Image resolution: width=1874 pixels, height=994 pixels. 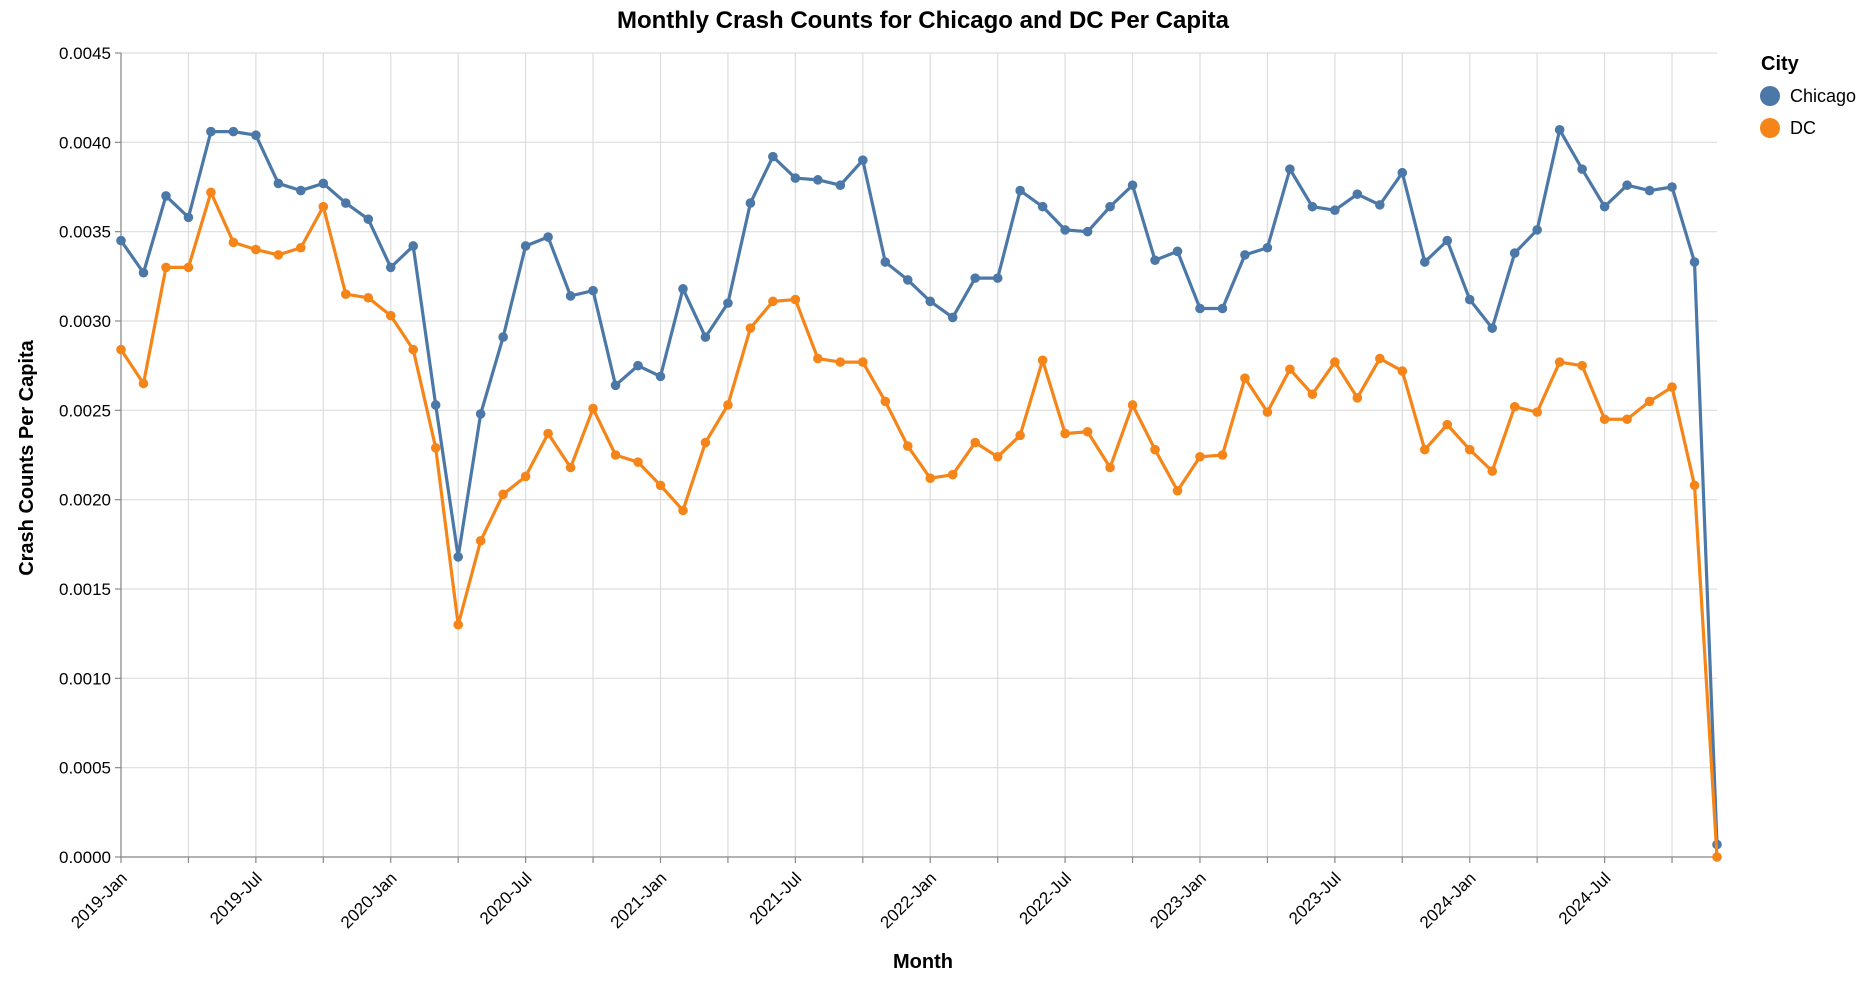 I want to click on x-tick-label: 2020-Jul, so click(x=506, y=899).